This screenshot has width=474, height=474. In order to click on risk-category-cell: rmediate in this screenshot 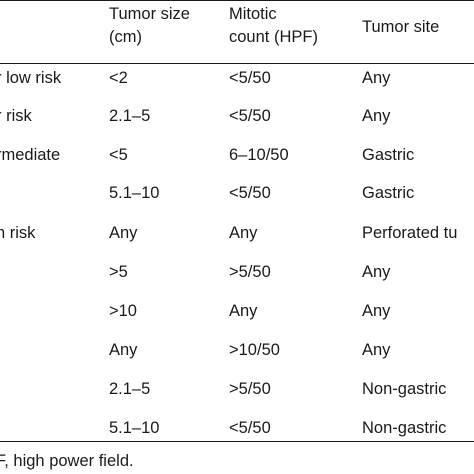, I will do `click(30, 155)`.